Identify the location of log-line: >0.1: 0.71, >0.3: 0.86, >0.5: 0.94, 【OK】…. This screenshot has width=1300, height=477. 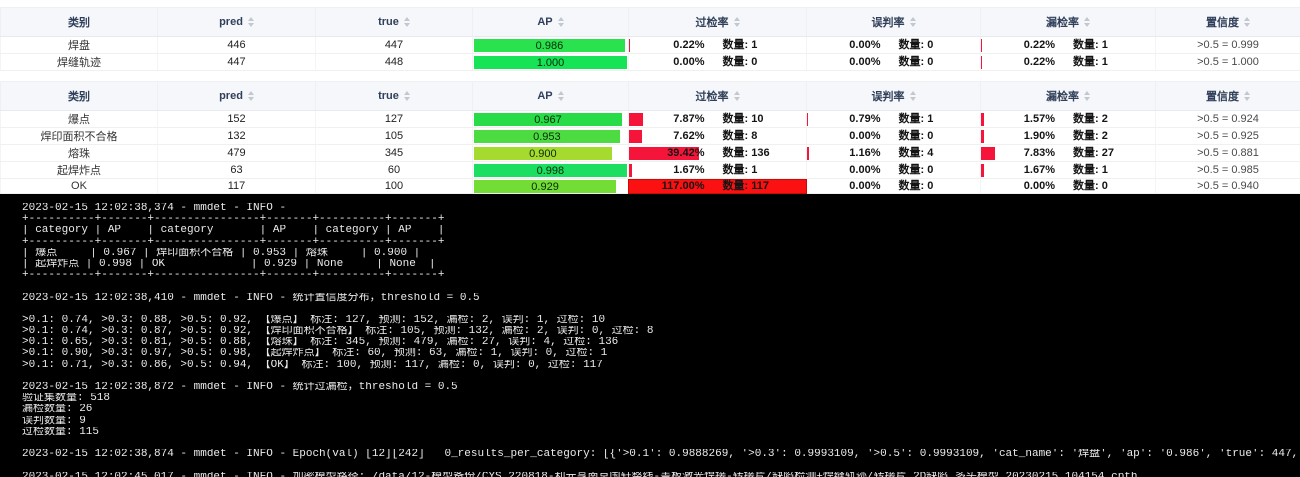
(312, 365).